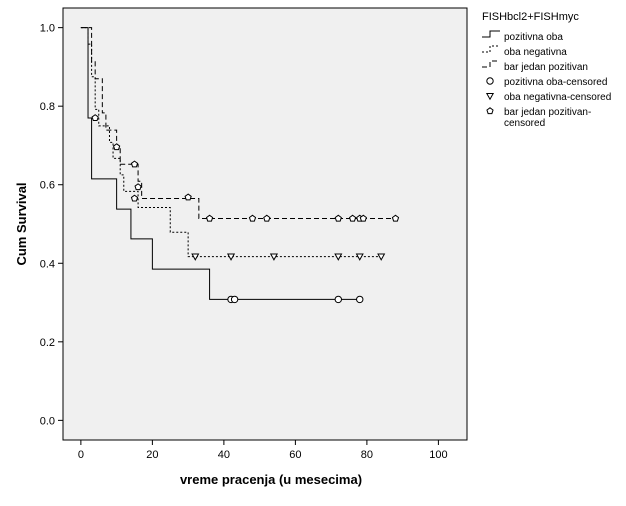 The width and height of the screenshot is (626, 506). What do you see at coordinates (533, 37) in the screenshot?
I see `legend-line-label: pozitivna oba` at bounding box center [533, 37].